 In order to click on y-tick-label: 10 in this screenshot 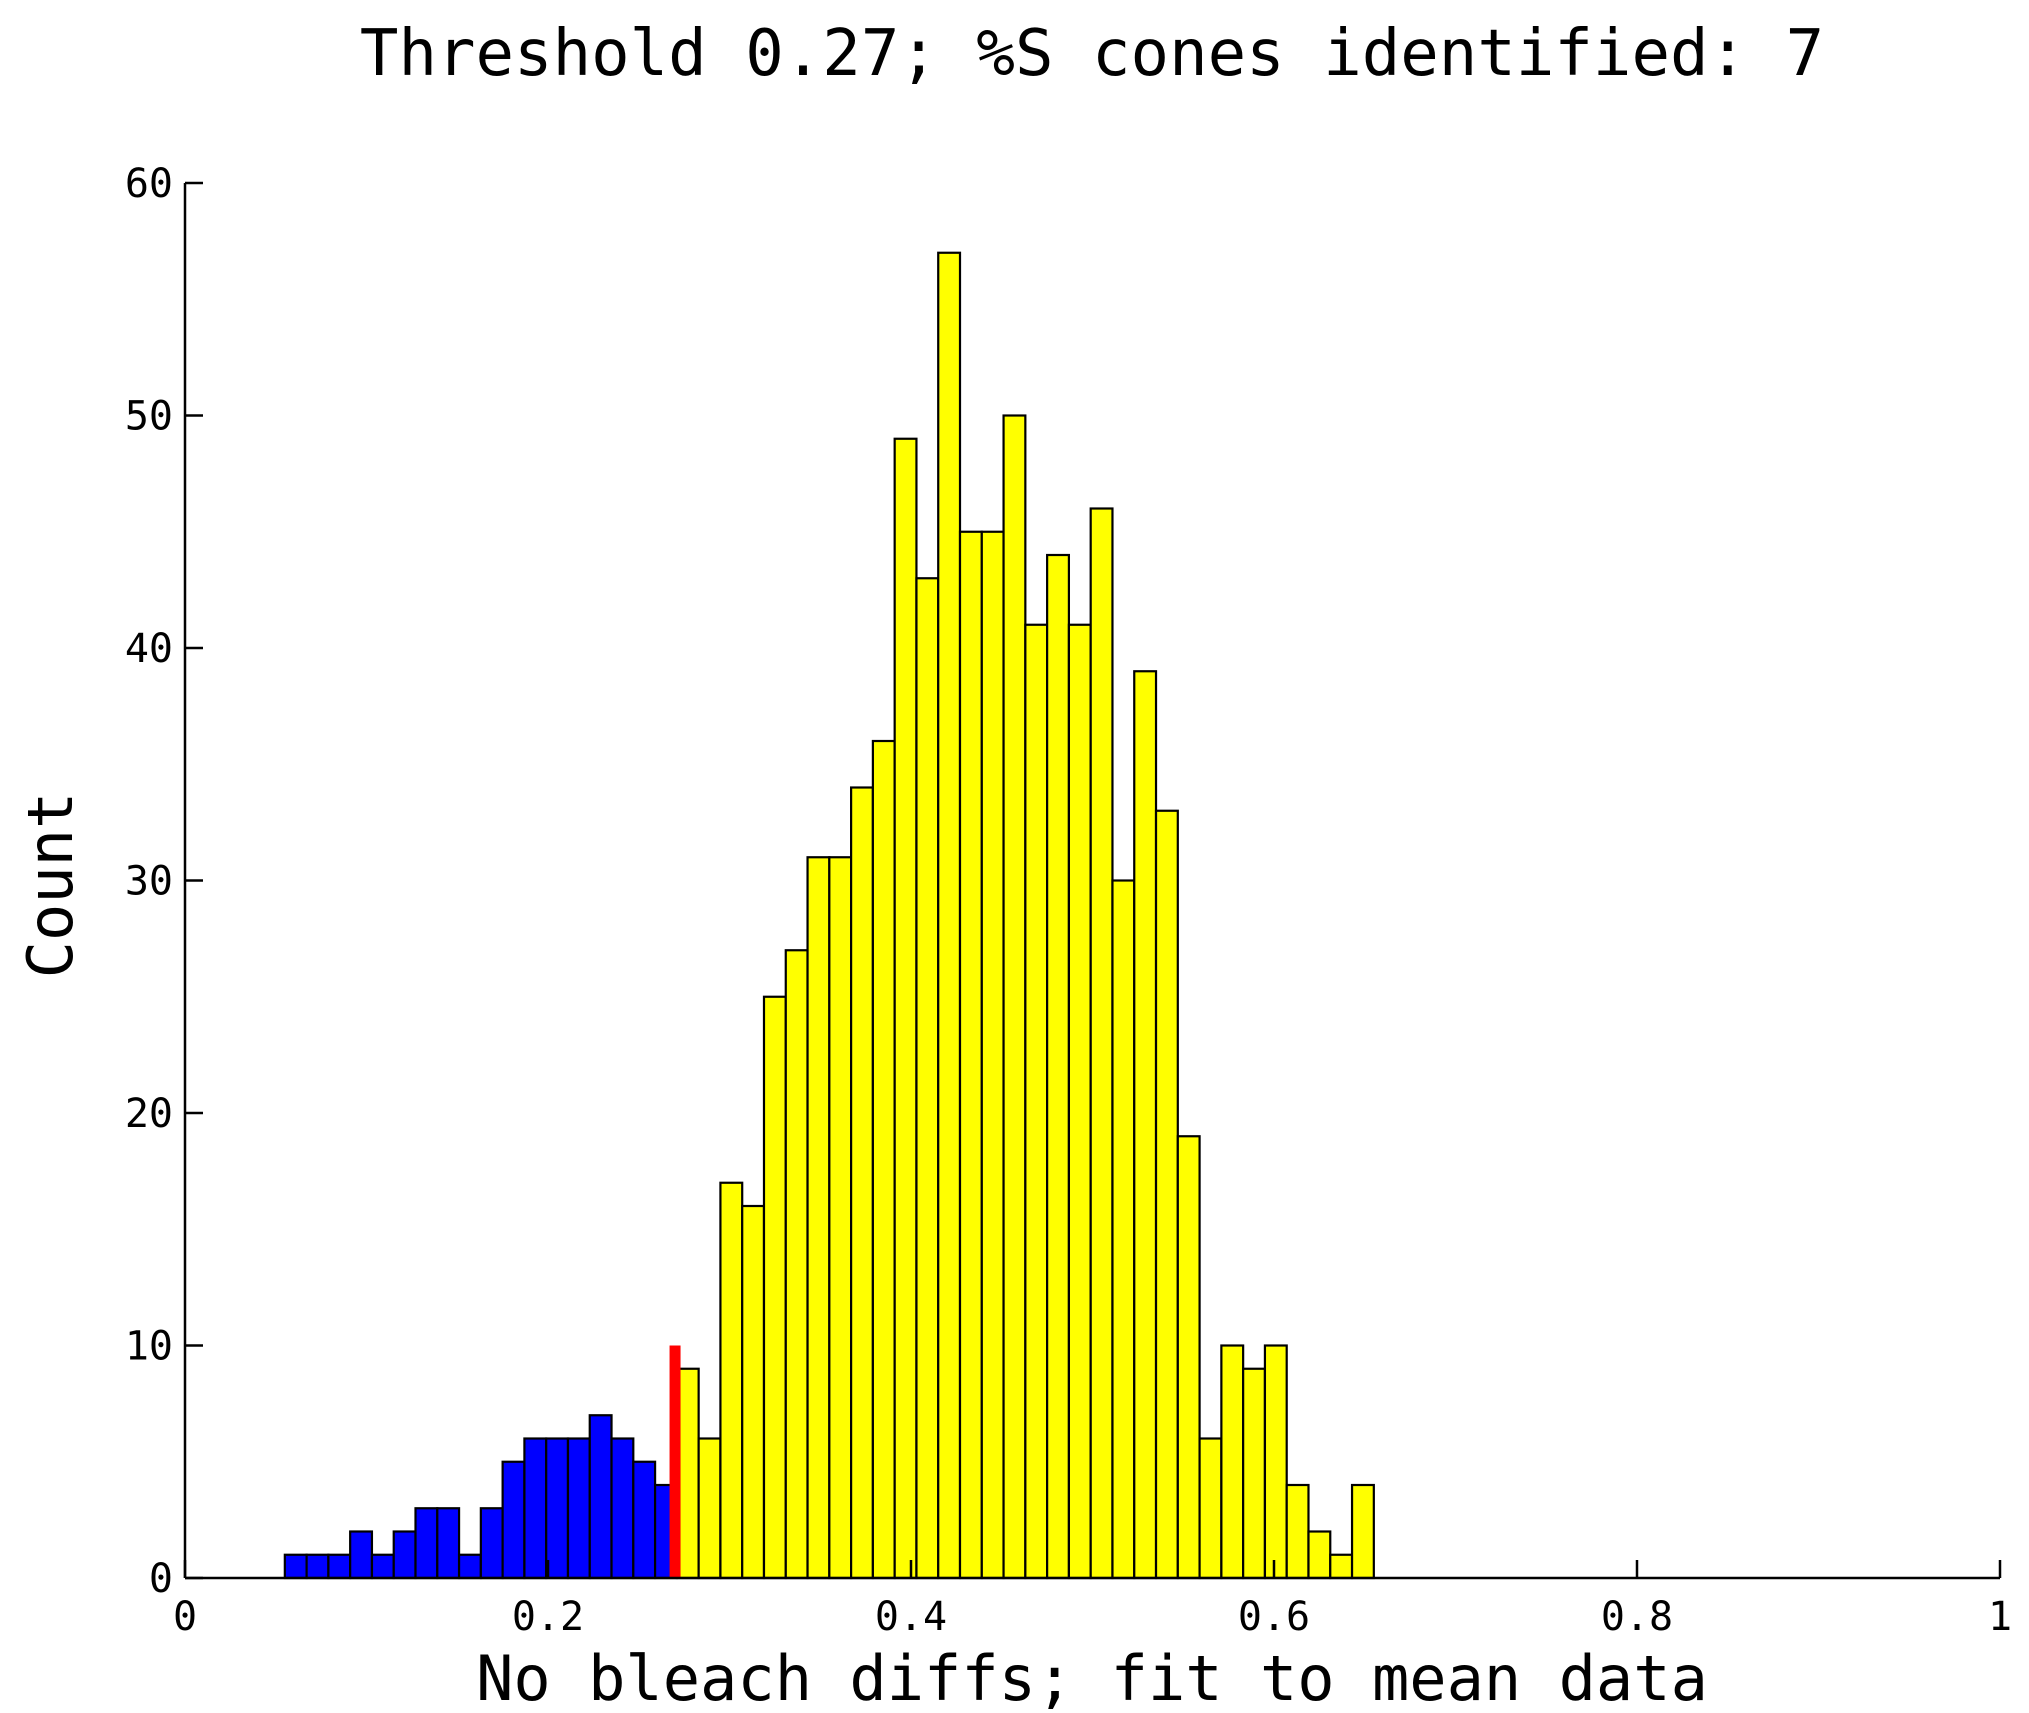, I will do `click(149, 1347)`.